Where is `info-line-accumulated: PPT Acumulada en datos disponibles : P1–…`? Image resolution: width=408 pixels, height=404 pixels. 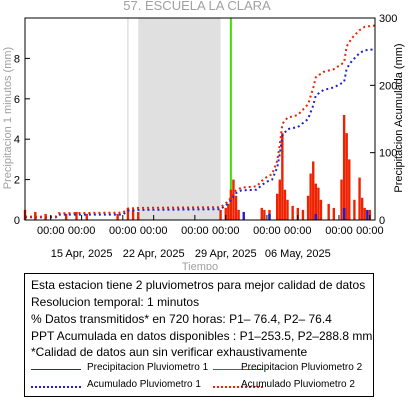
info-line-accumulated: PPT Acumulada en datos disponibles : P1–… is located at coordinates (202, 336).